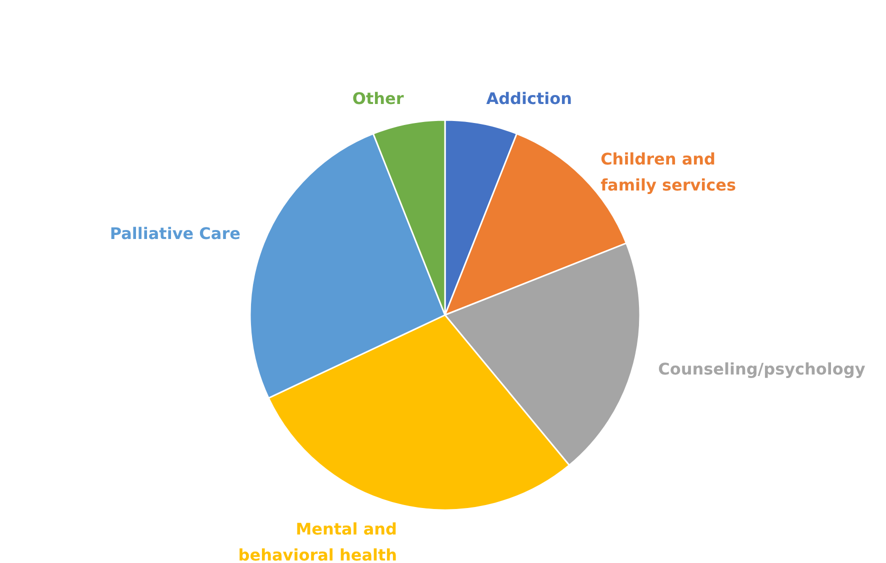  What do you see at coordinates (668, 171) in the screenshot?
I see `slice-label: Children and family services` at bounding box center [668, 171].